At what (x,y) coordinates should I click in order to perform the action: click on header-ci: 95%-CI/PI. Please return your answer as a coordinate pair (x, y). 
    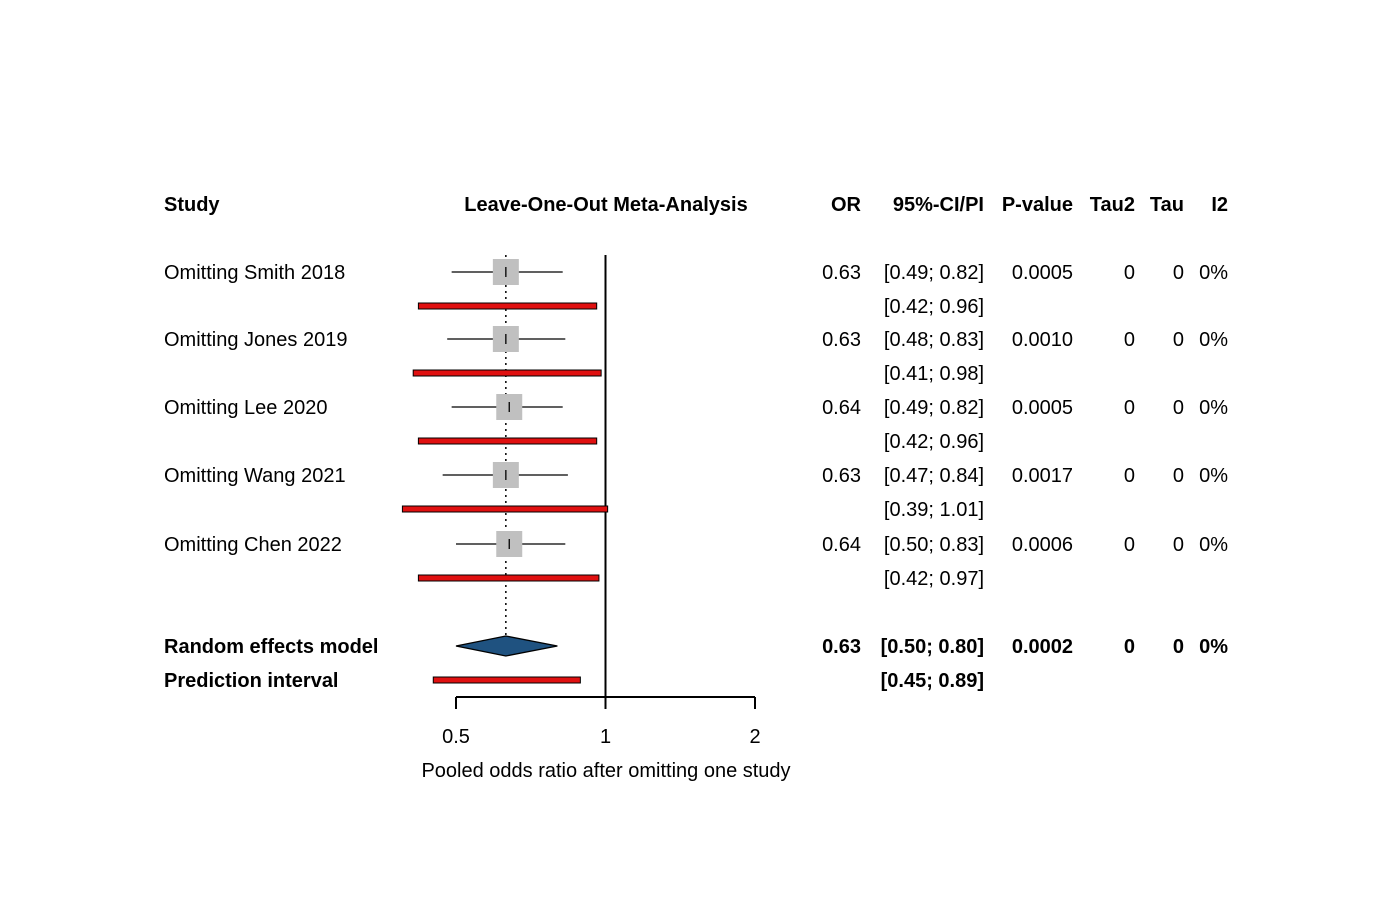
    Looking at the image, I should click on (938, 205).